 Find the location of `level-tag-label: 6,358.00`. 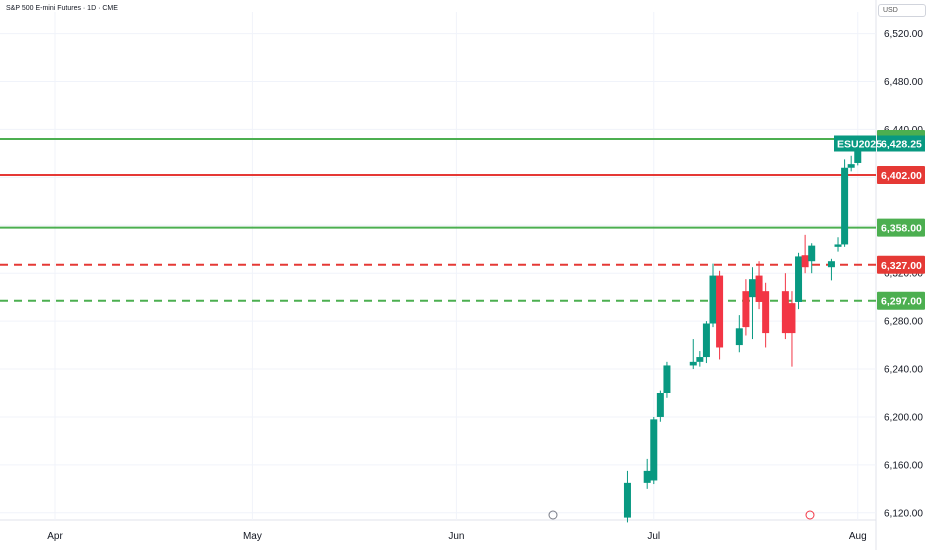

level-tag-label: 6,358.00 is located at coordinates (901, 229).